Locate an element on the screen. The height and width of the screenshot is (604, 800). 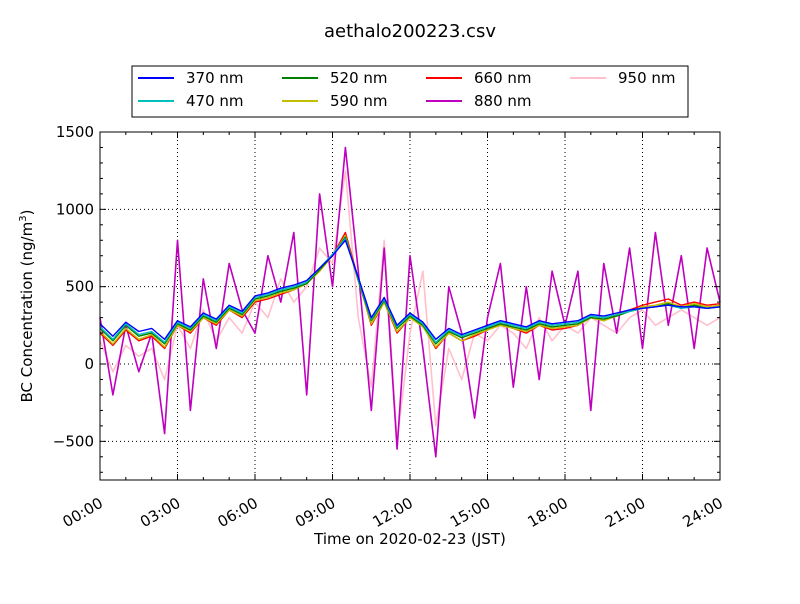
x-tick-label: 24:00 is located at coordinates (703, 512).